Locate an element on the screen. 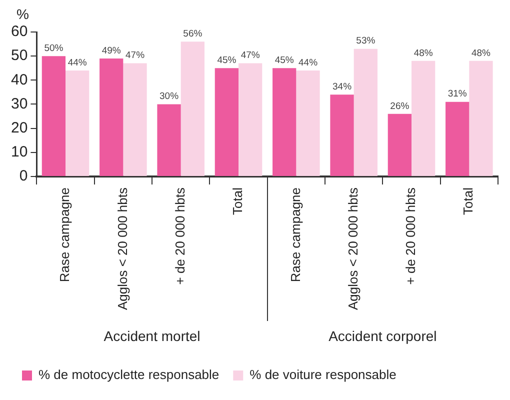 The height and width of the screenshot is (400, 510). legend-label: % de voiture responsable is located at coordinates (323, 374).